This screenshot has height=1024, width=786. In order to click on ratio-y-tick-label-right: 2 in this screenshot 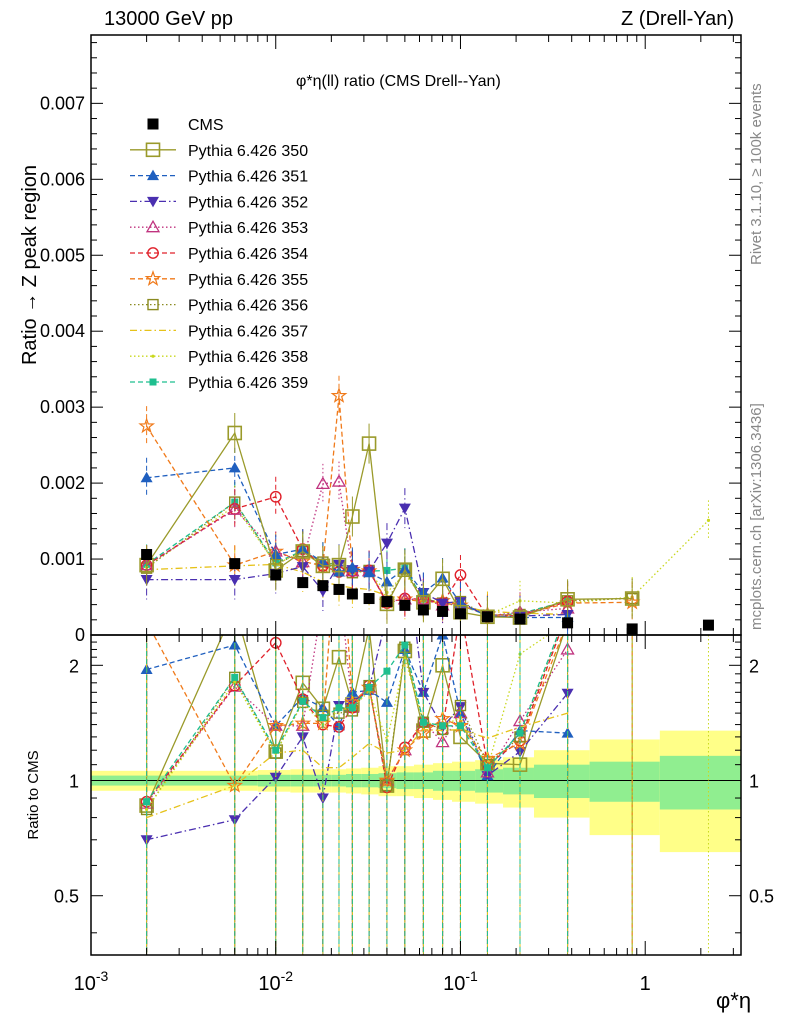, I will do `click(754, 666)`.